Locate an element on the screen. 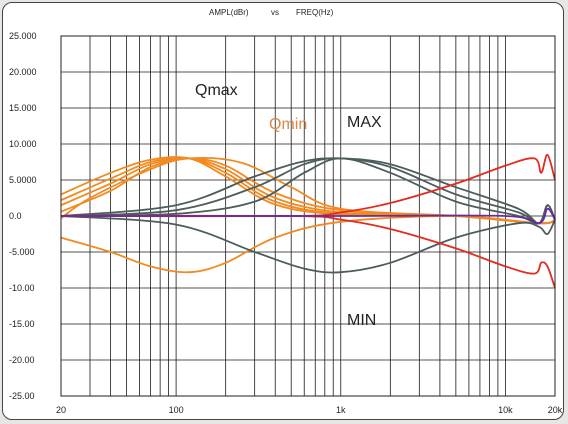 The height and width of the screenshot is (424, 568). y-tick-label: 10.000 is located at coordinates (23, 144).